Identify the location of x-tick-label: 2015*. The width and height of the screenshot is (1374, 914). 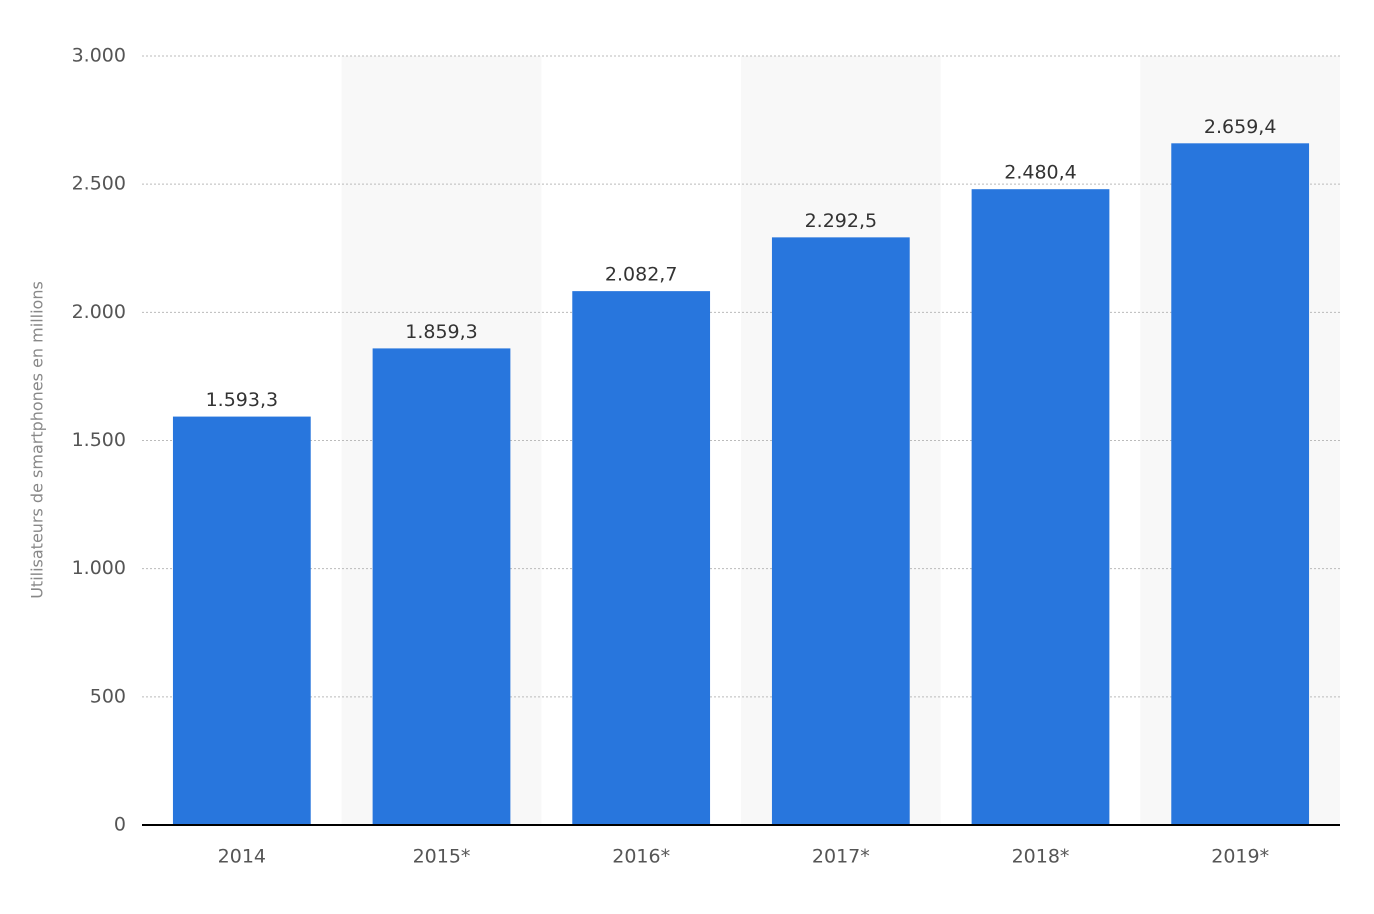
(442, 857).